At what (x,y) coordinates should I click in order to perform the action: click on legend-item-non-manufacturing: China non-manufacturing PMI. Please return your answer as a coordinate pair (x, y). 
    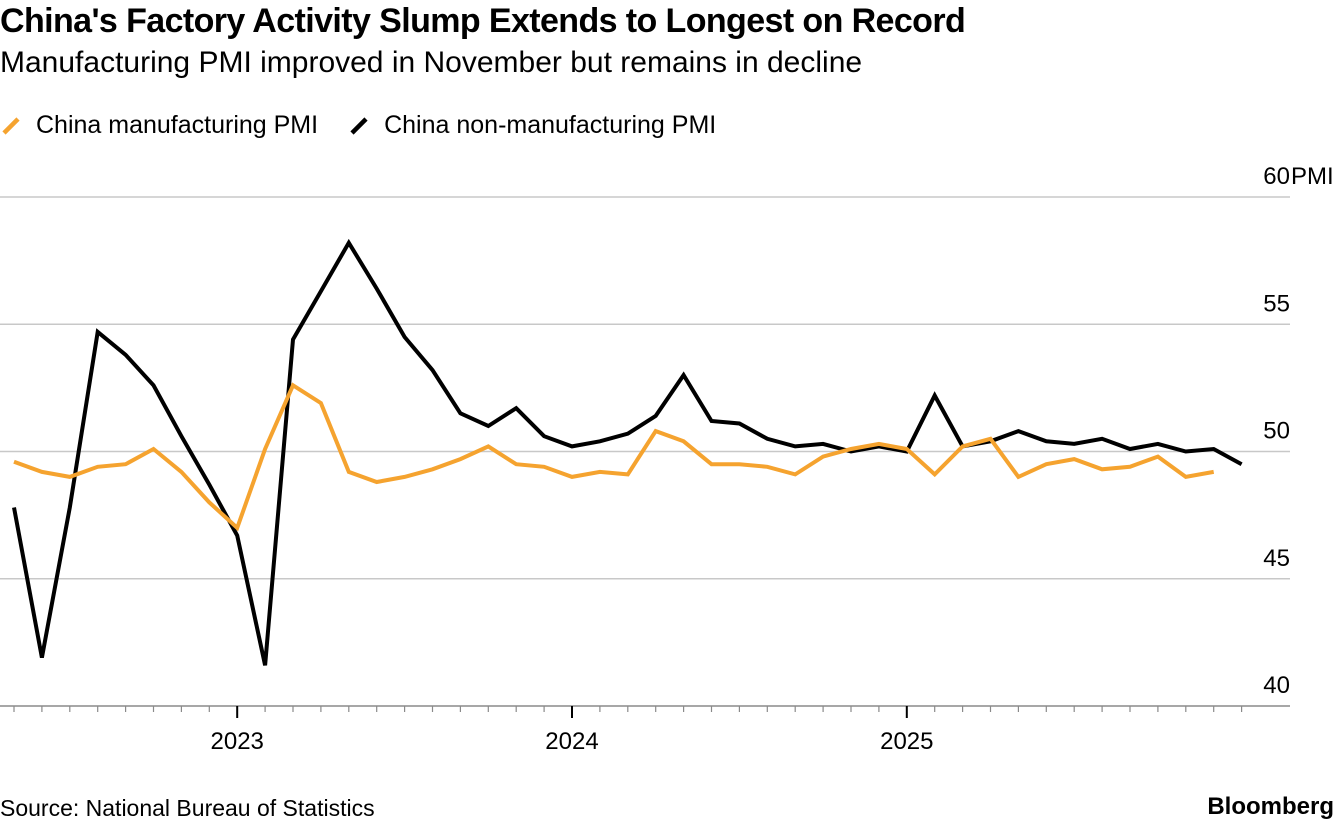
    Looking at the image, I should click on (532, 125).